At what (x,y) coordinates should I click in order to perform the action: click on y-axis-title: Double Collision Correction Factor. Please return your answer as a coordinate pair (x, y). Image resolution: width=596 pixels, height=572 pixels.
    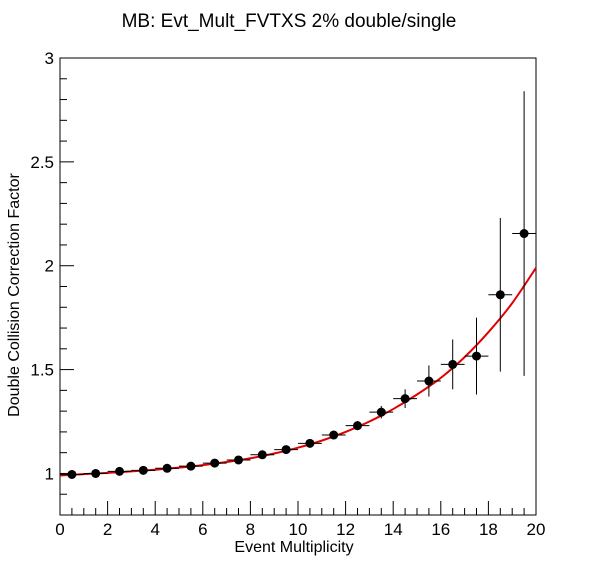
    Looking at the image, I should click on (14, 295).